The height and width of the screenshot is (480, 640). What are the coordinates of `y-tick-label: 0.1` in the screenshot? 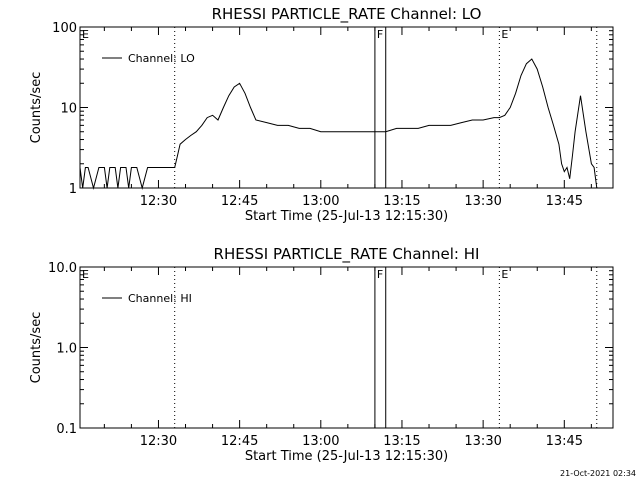 It's located at (66, 429).